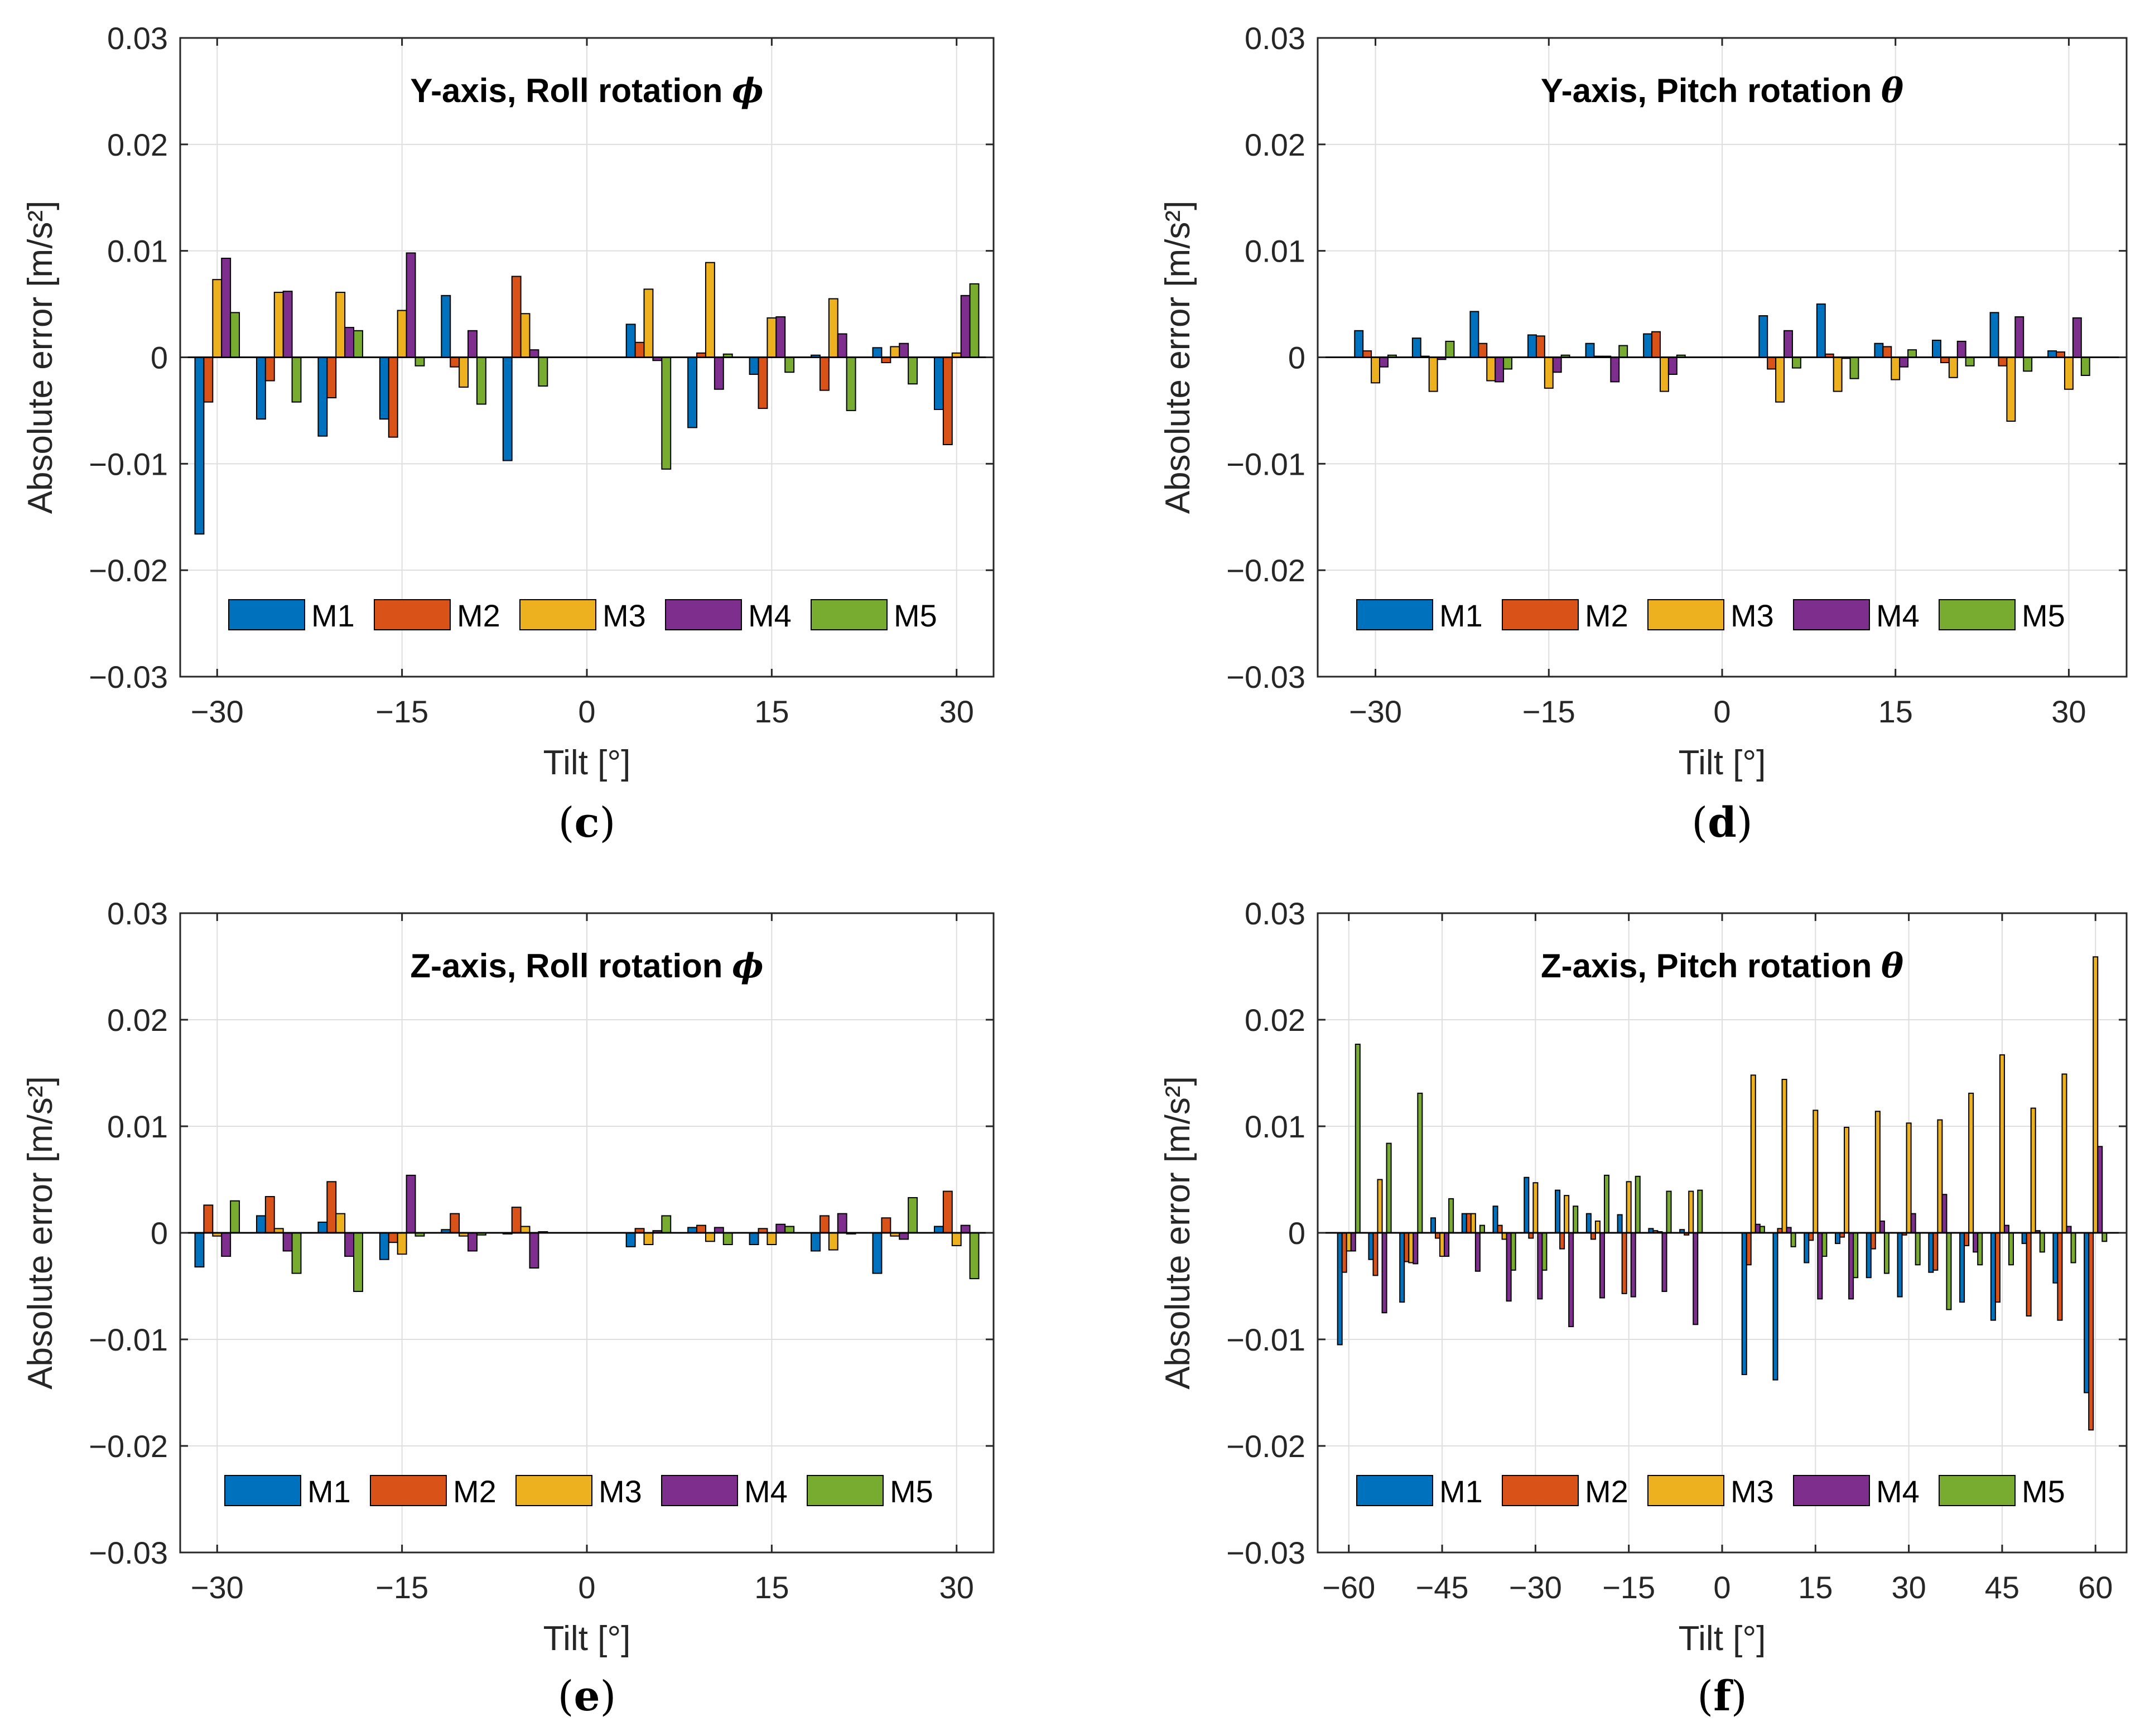 The image size is (2145, 1736). I want to click on panel-caption: (c), so click(587, 823).